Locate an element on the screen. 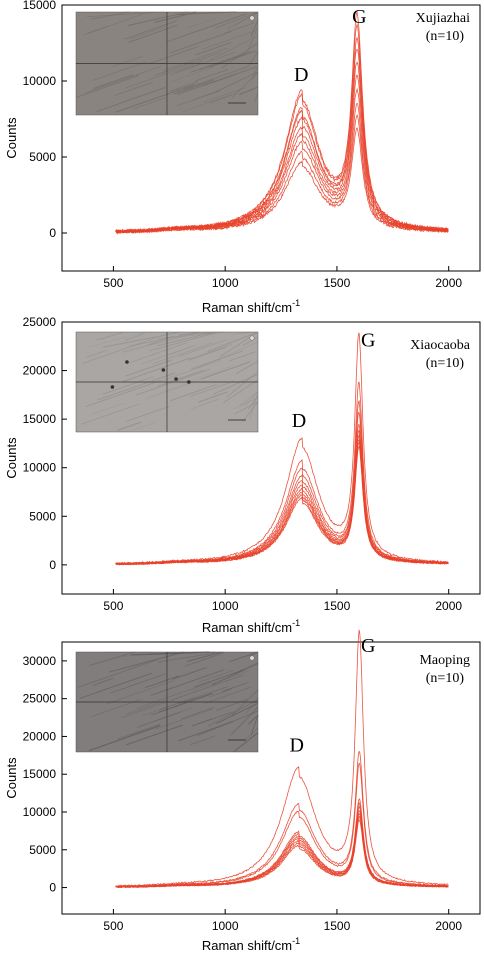 Image resolution: width=484 pixels, height=957 pixels. y-tick-label: 30000 is located at coordinates (40, 661).